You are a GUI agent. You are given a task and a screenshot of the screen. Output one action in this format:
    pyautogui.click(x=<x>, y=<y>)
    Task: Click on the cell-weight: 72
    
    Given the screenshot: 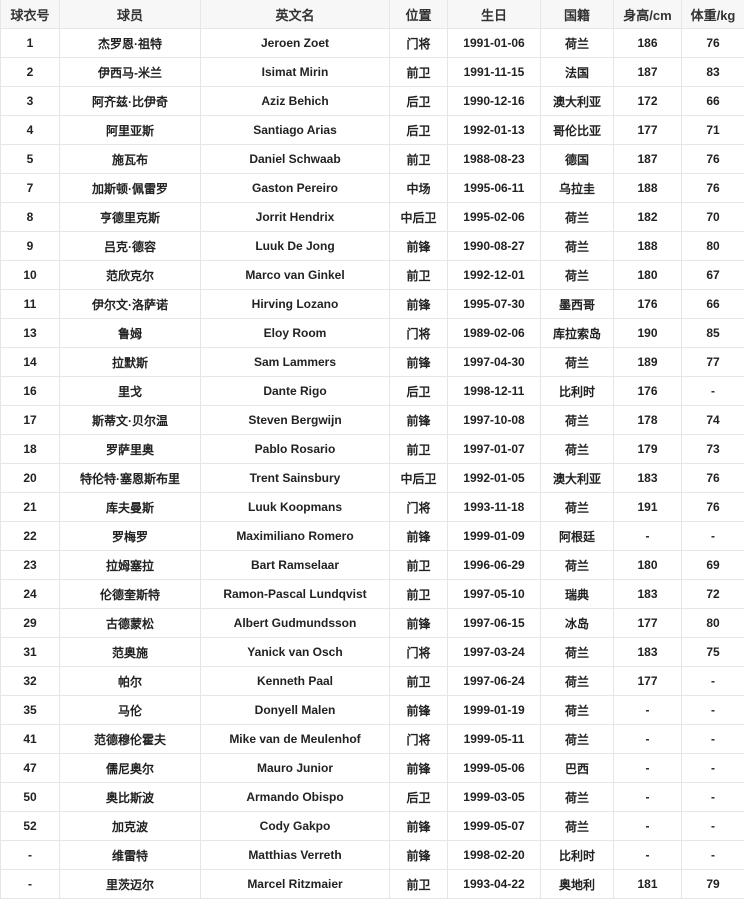 What is the action you would take?
    pyautogui.click(x=712, y=594)
    